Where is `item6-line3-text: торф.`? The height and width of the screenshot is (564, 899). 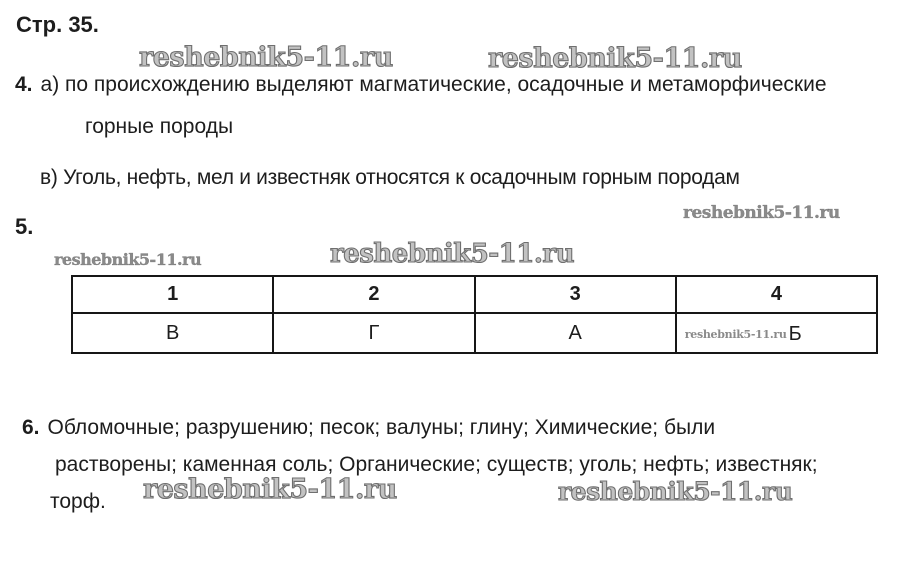
item6-line3-text: торф. is located at coordinates (78, 501).